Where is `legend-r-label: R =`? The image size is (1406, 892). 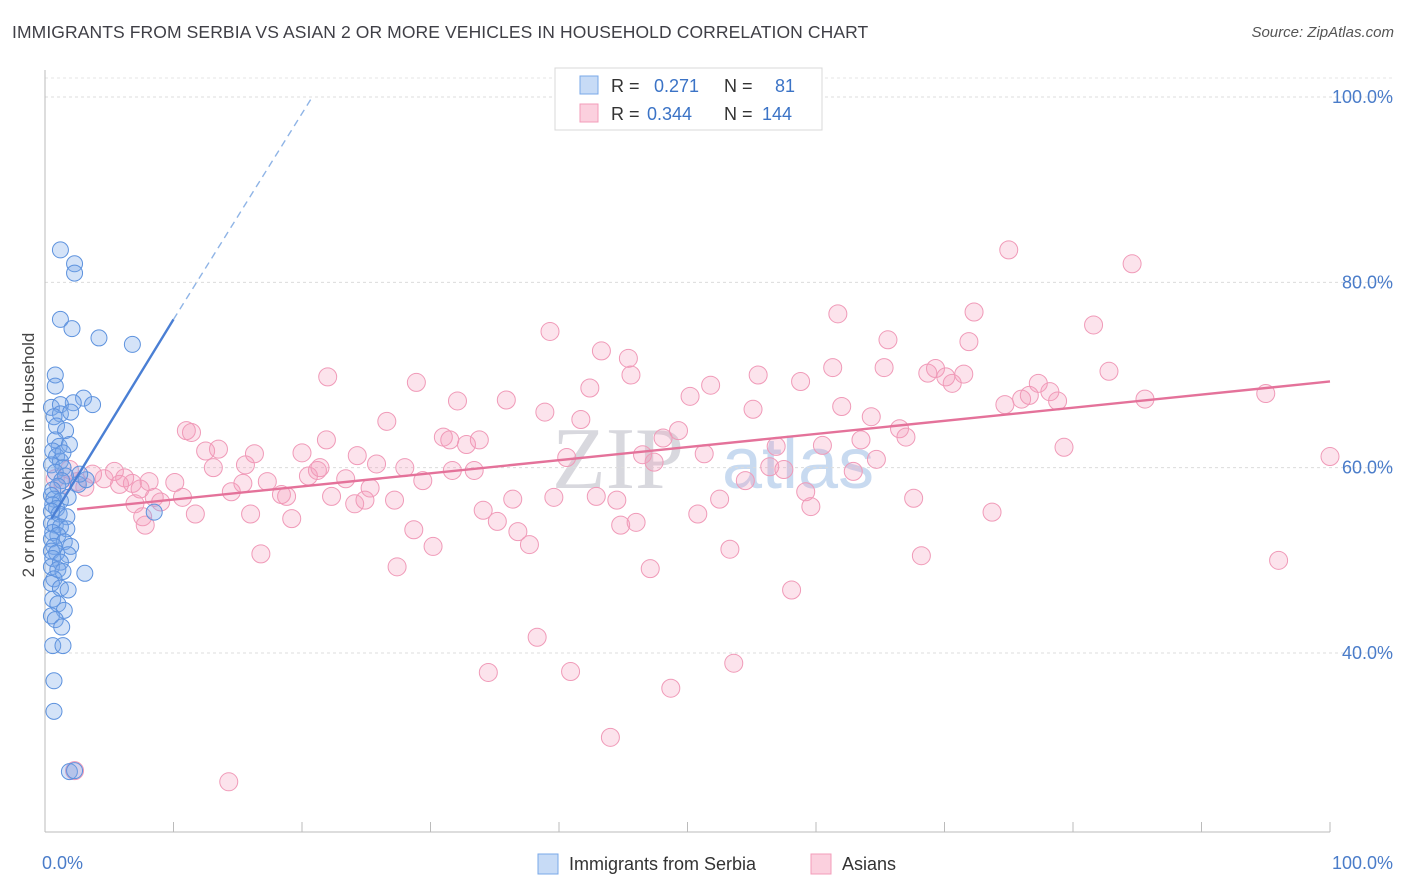 legend-r-label: R = is located at coordinates (625, 114).